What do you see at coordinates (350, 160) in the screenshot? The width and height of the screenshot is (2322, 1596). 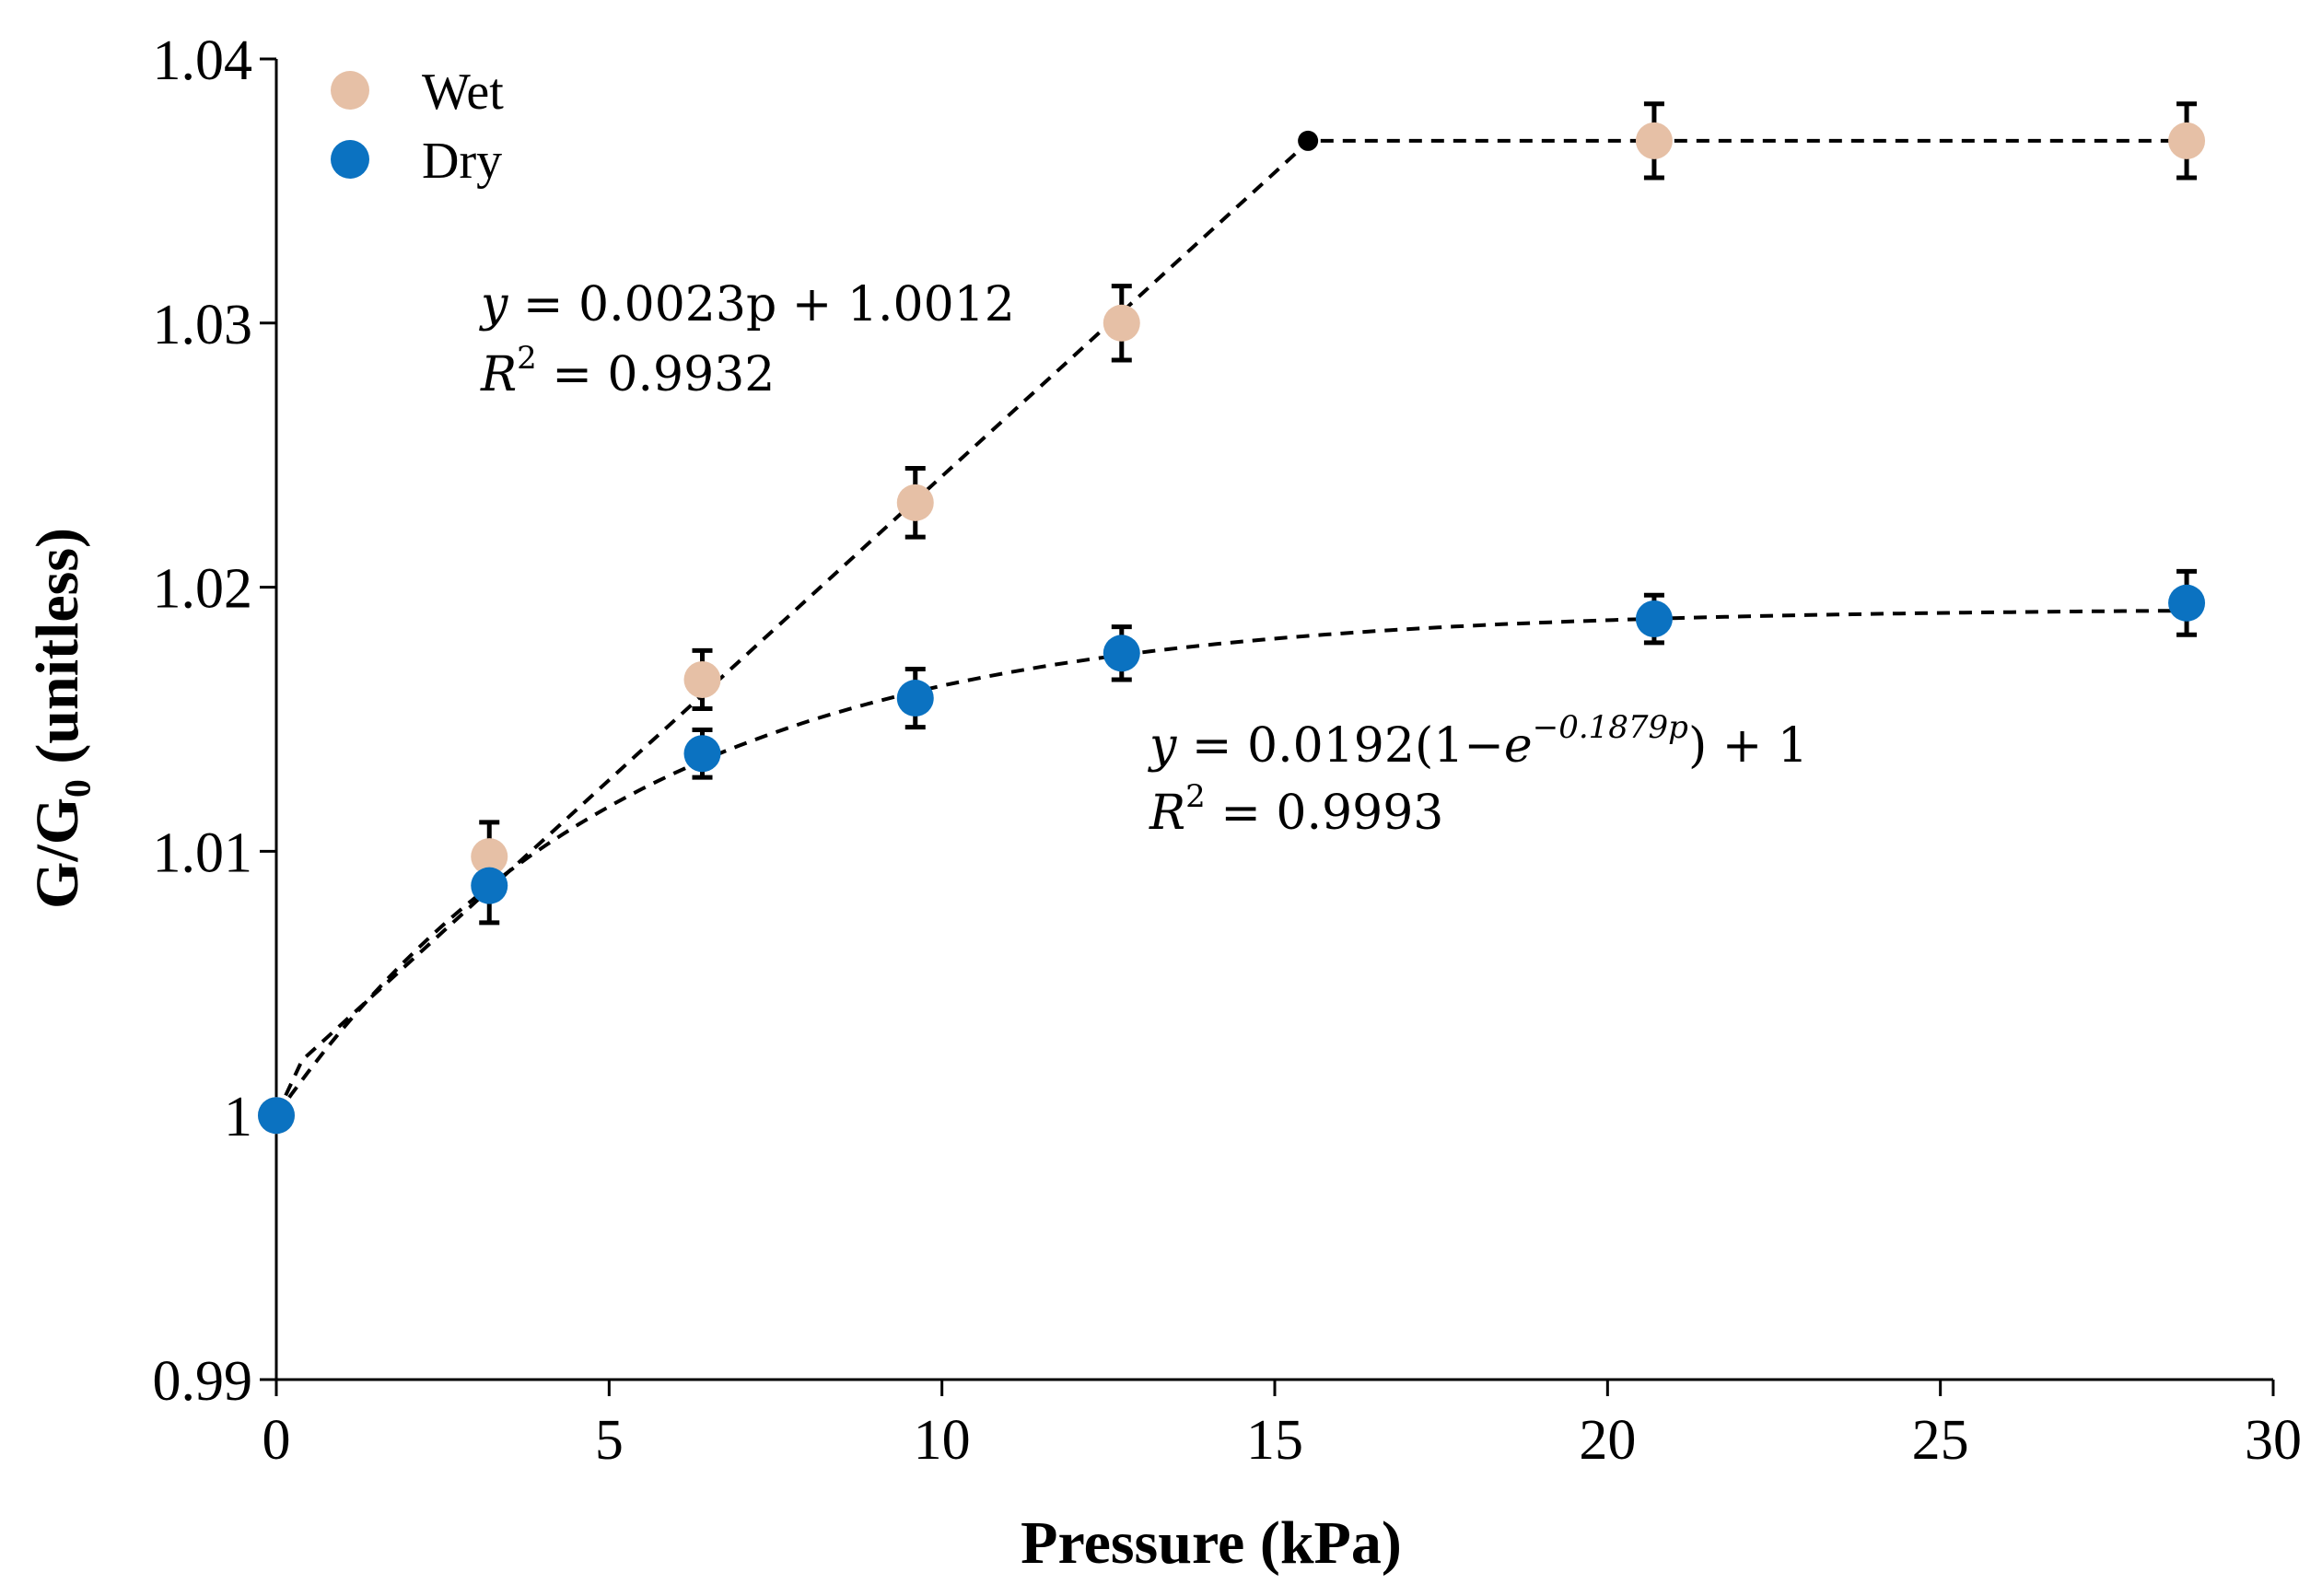 I see `legend-marker-dry` at bounding box center [350, 160].